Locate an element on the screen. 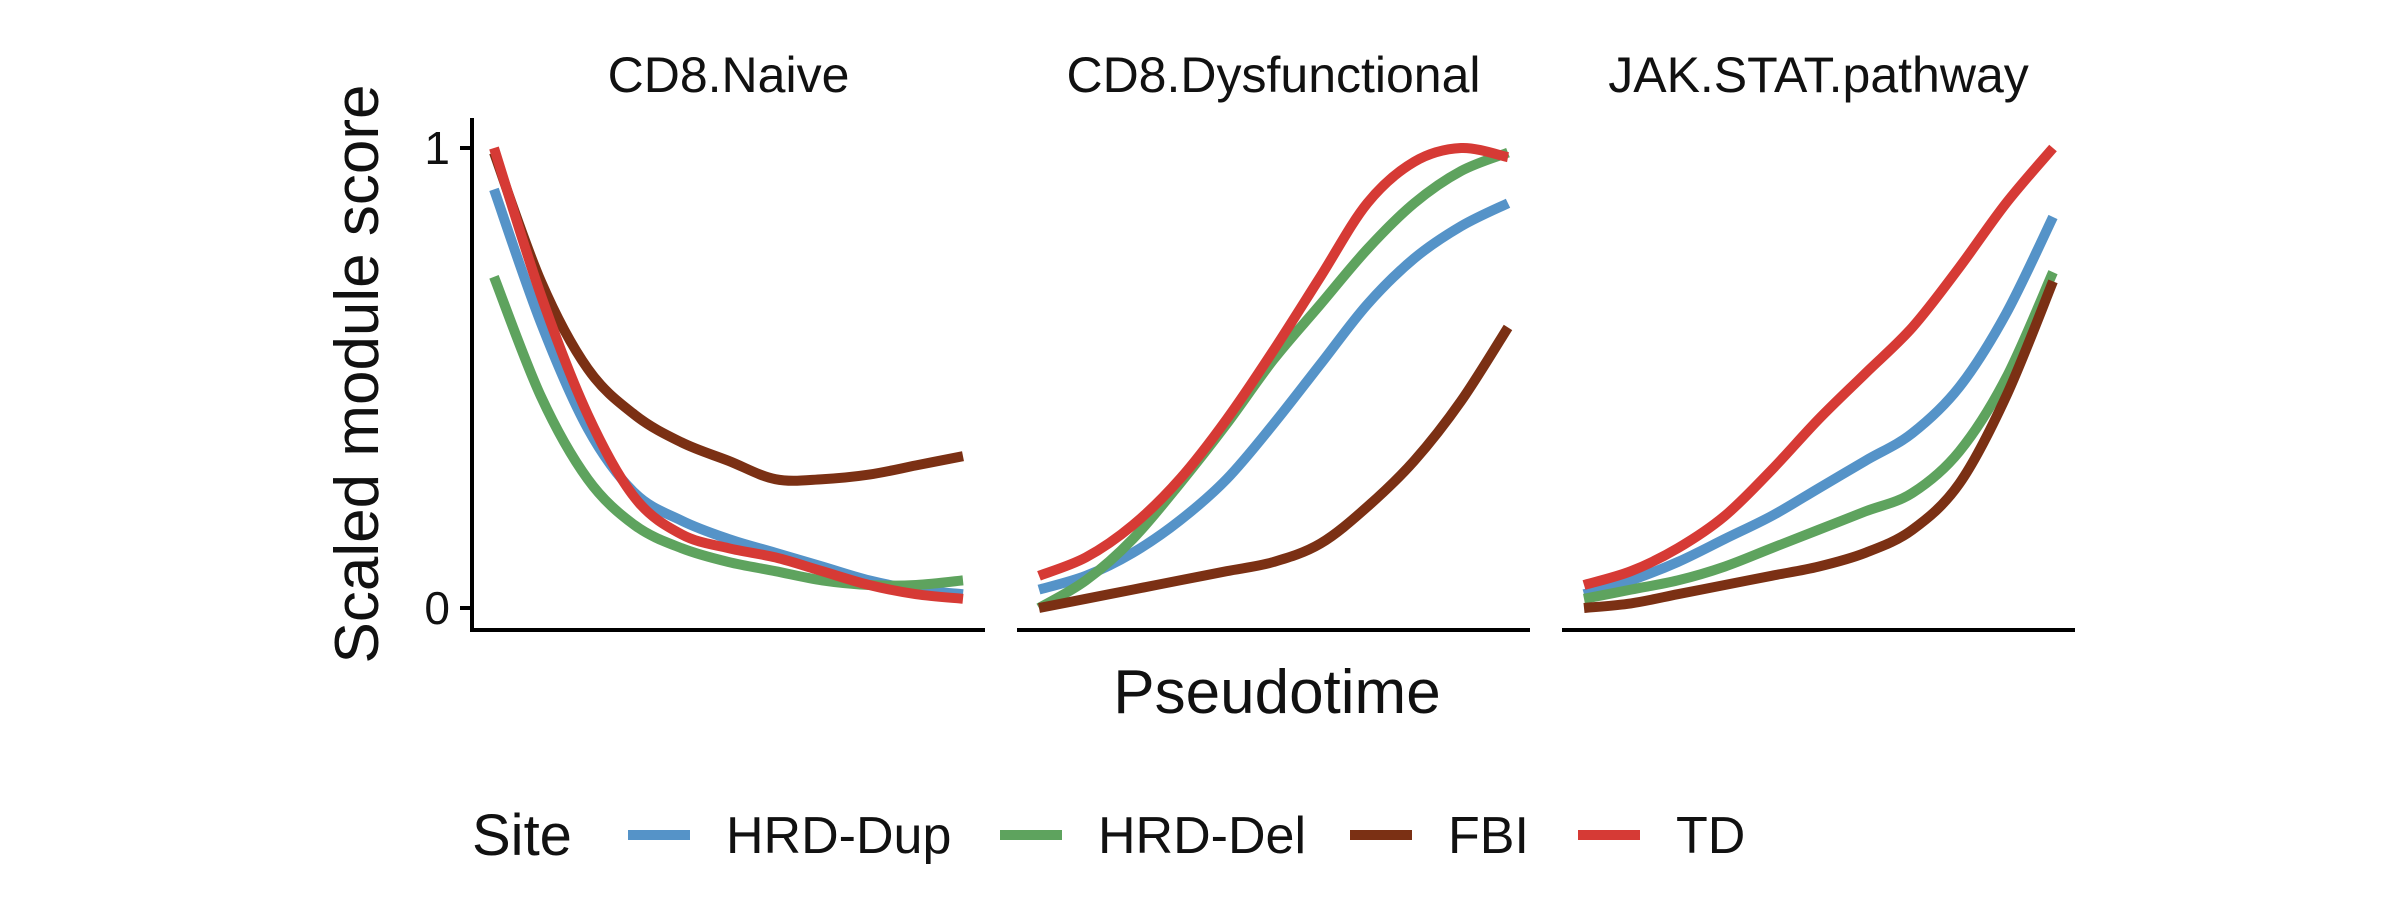 The height and width of the screenshot is (905, 2400). legend-label: TD is located at coordinates (1710, 836).